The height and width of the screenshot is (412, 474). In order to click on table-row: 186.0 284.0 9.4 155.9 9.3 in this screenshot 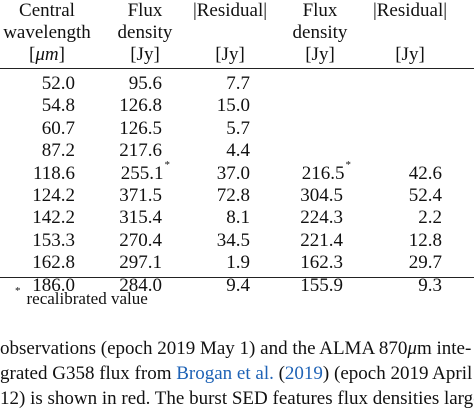, I will do `click(237, 286)`.